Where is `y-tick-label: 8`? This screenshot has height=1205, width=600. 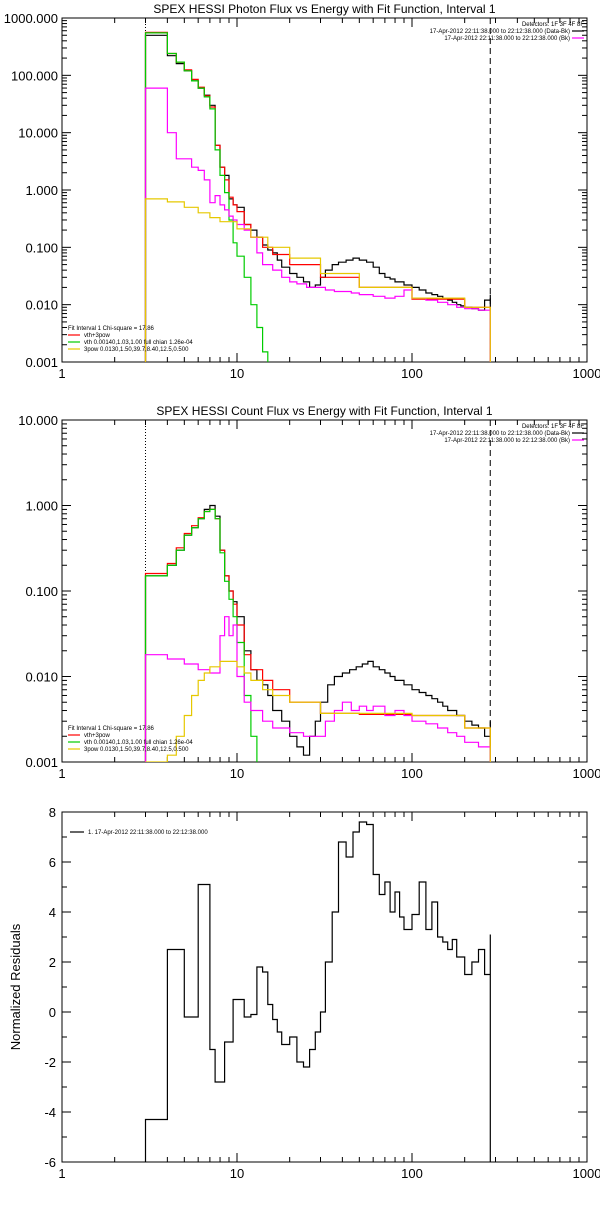
y-tick-label: 8 is located at coordinates (52, 812).